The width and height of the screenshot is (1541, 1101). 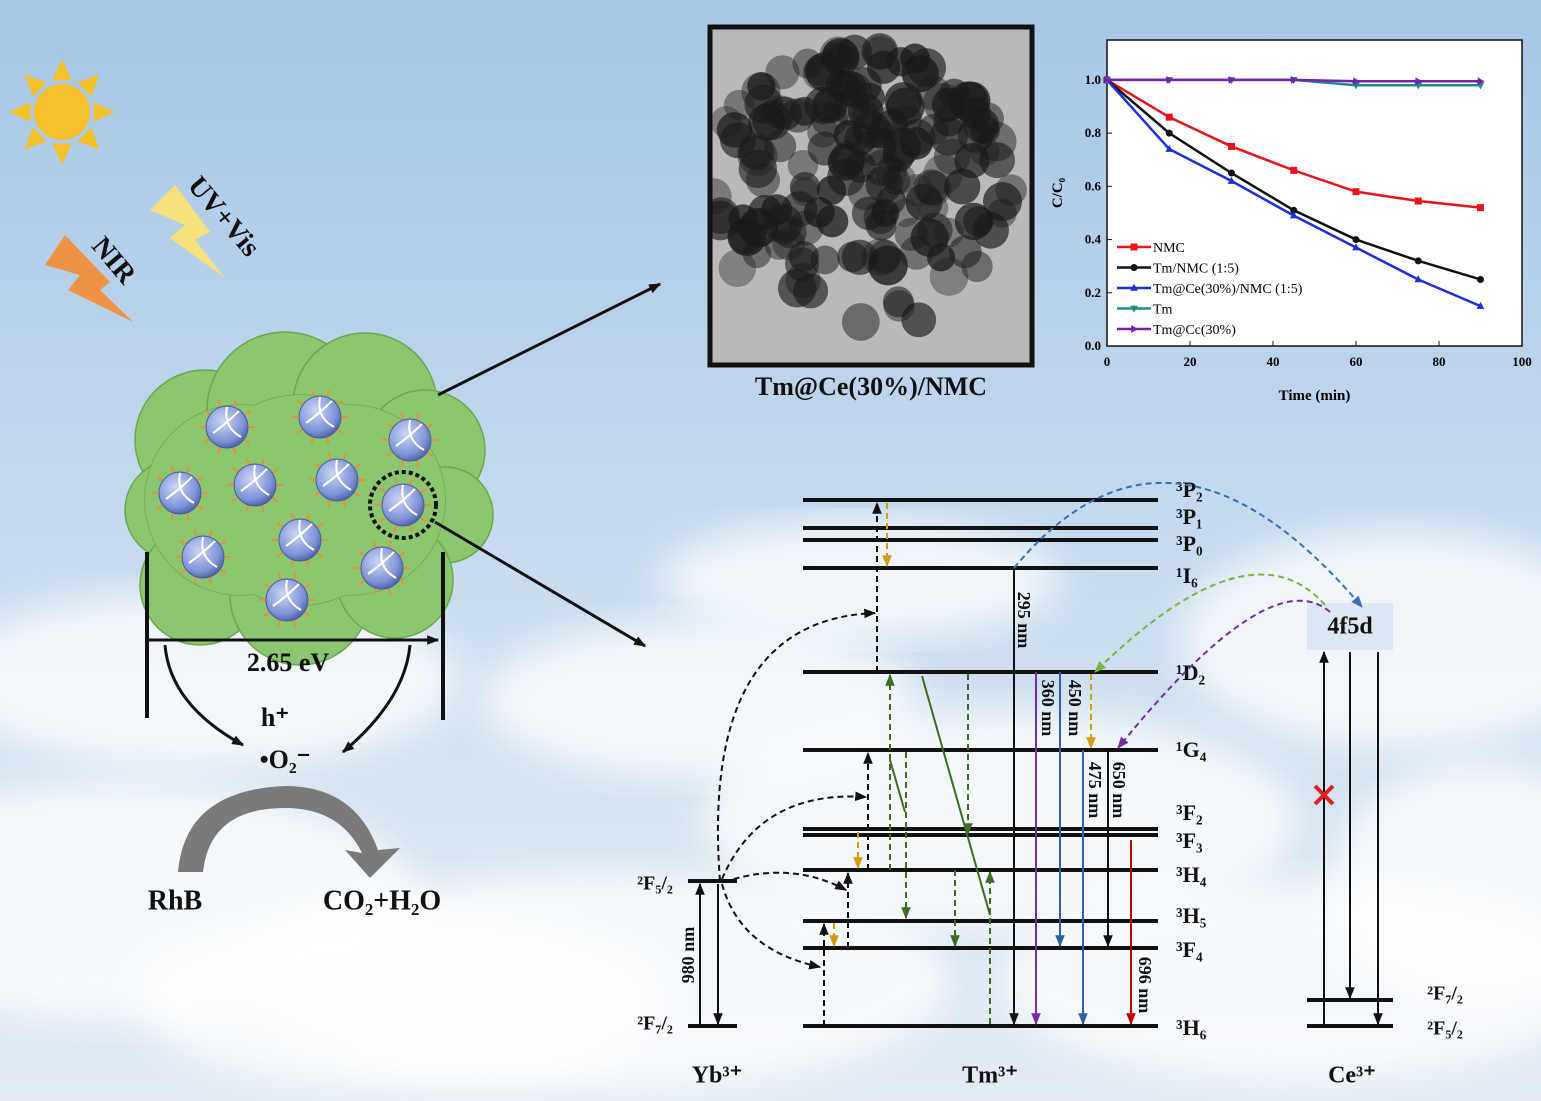 What do you see at coordinates (204, 695) in the screenshot?
I see `charge-arrow` at bounding box center [204, 695].